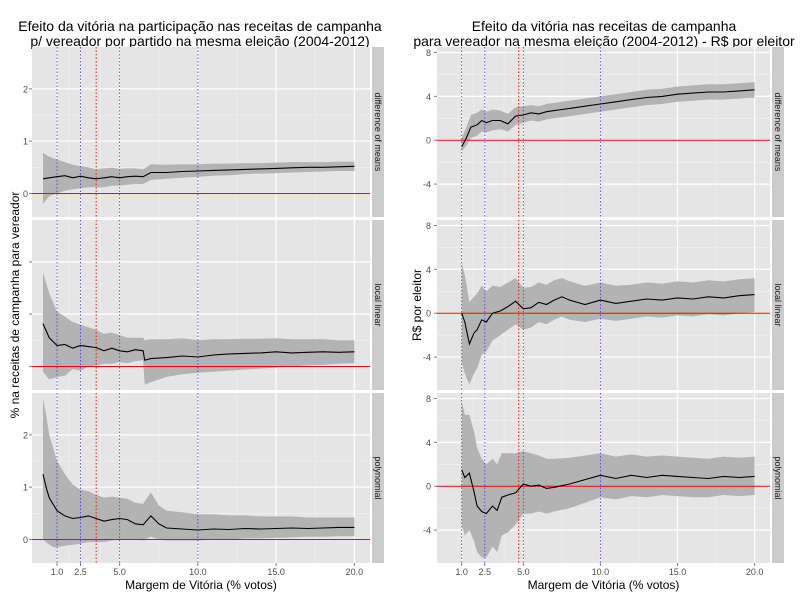  I want to click on y-axis-label: R$ por eleitor, so click(417, 305).